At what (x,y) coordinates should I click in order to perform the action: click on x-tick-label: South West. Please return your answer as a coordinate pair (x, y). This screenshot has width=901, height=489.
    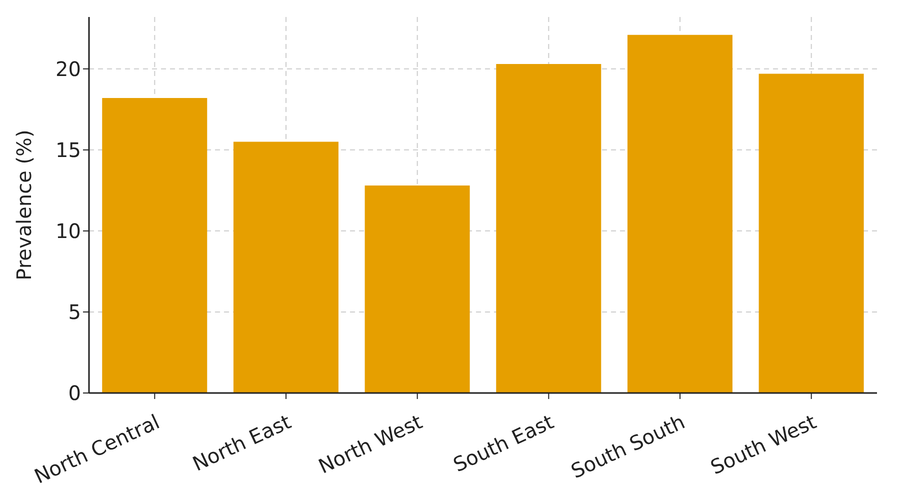
    Looking at the image, I should click on (763, 444).